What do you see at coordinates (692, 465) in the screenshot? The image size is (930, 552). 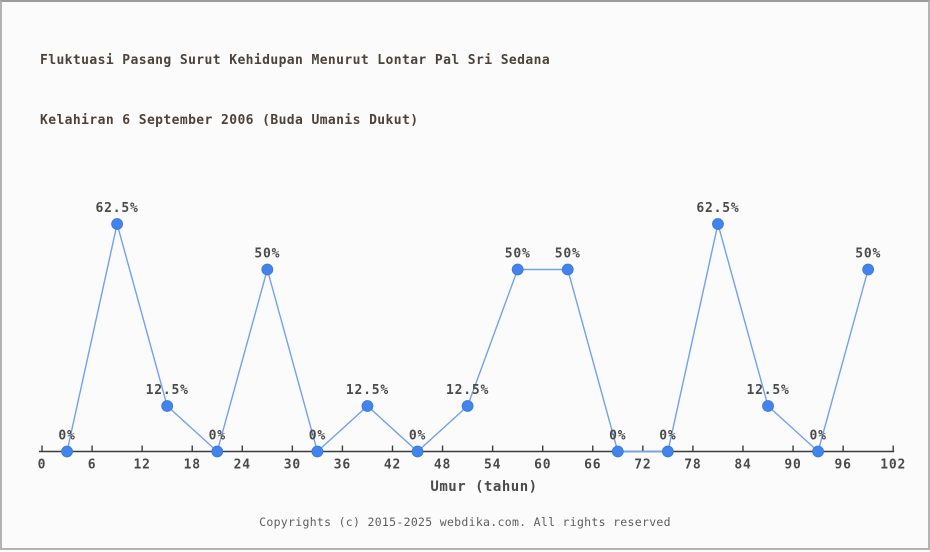 I see `x-axis-tick-label: 78` at bounding box center [692, 465].